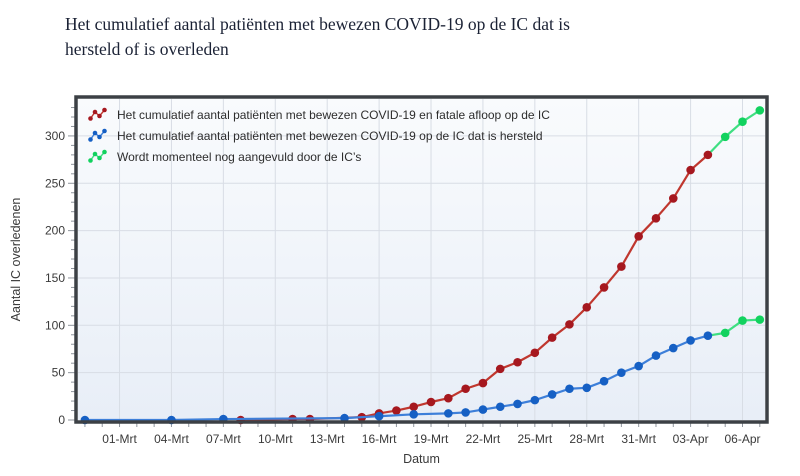  I want to click on x-tick-label: 07-Mrt, so click(223, 439).